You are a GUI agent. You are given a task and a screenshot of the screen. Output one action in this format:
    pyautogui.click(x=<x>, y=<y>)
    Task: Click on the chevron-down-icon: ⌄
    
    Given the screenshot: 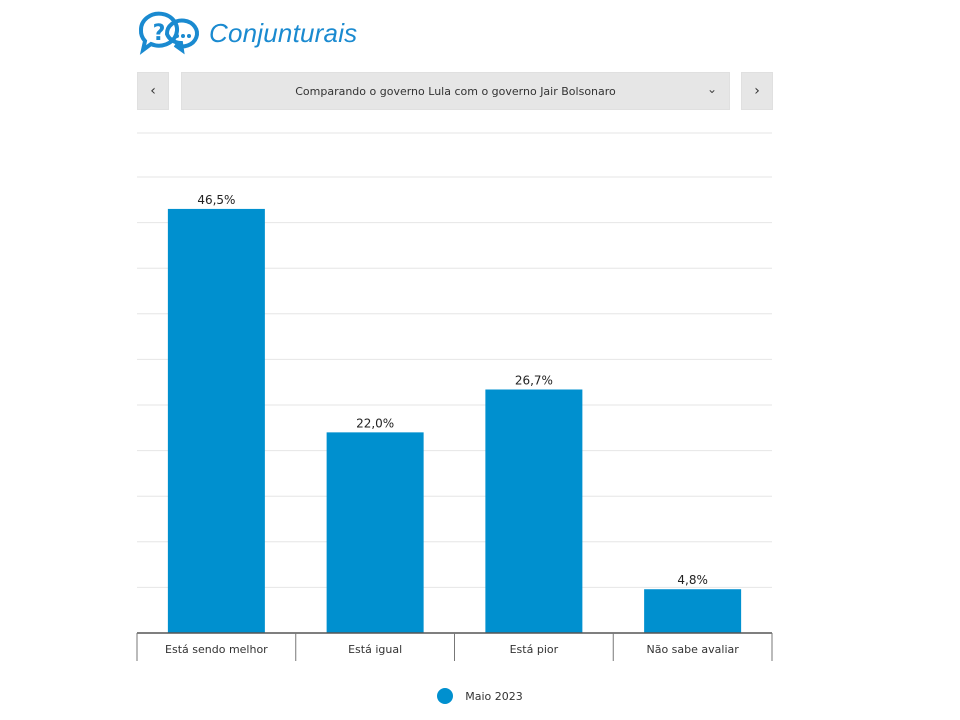 What is the action you would take?
    pyautogui.click(x=711, y=89)
    